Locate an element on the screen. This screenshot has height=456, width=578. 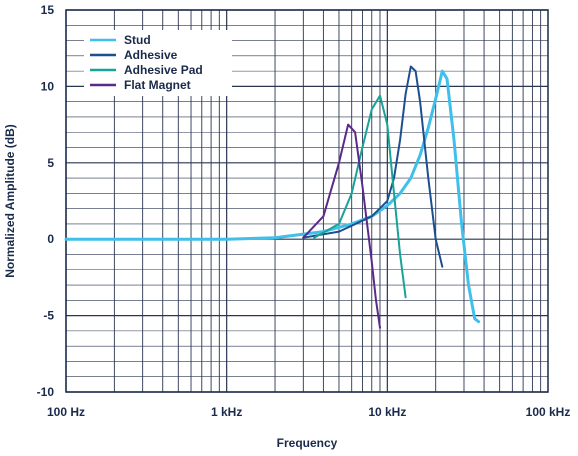
x-tick-label: 10 kHz is located at coordinates (387, 412).